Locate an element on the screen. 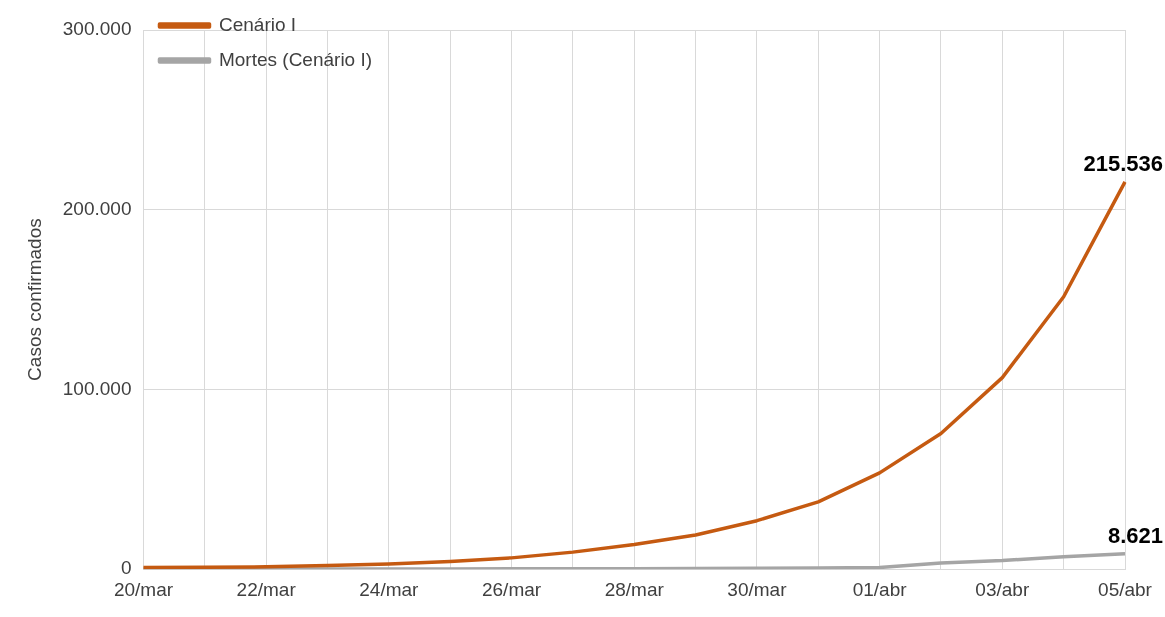 This screenshot has height=617, width=1165. data-label: 8.621 is located at coordinates (1135, 535).